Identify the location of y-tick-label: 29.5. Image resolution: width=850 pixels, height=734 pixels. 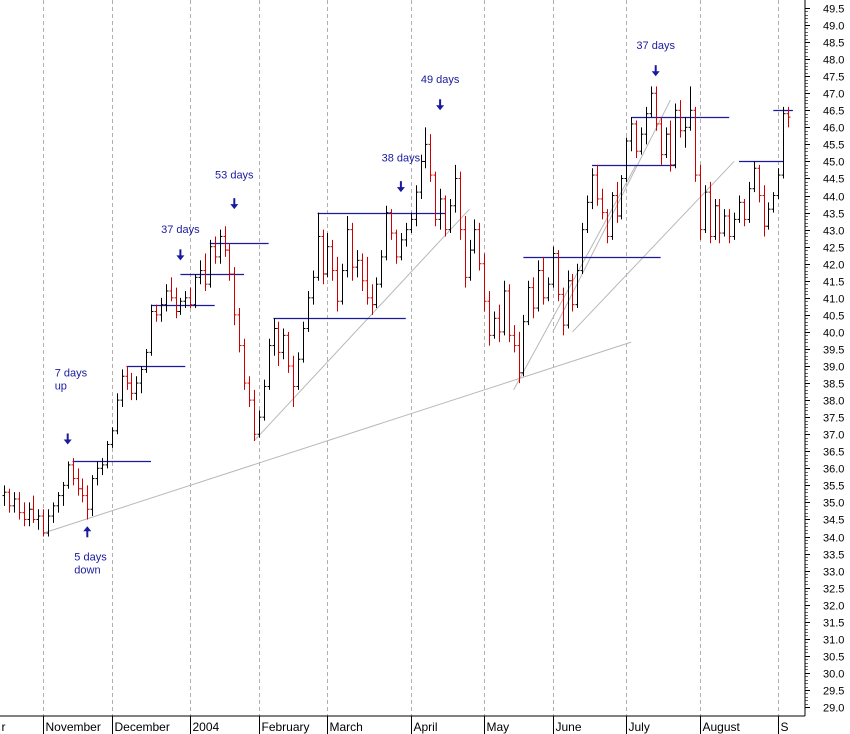
(833, 692).